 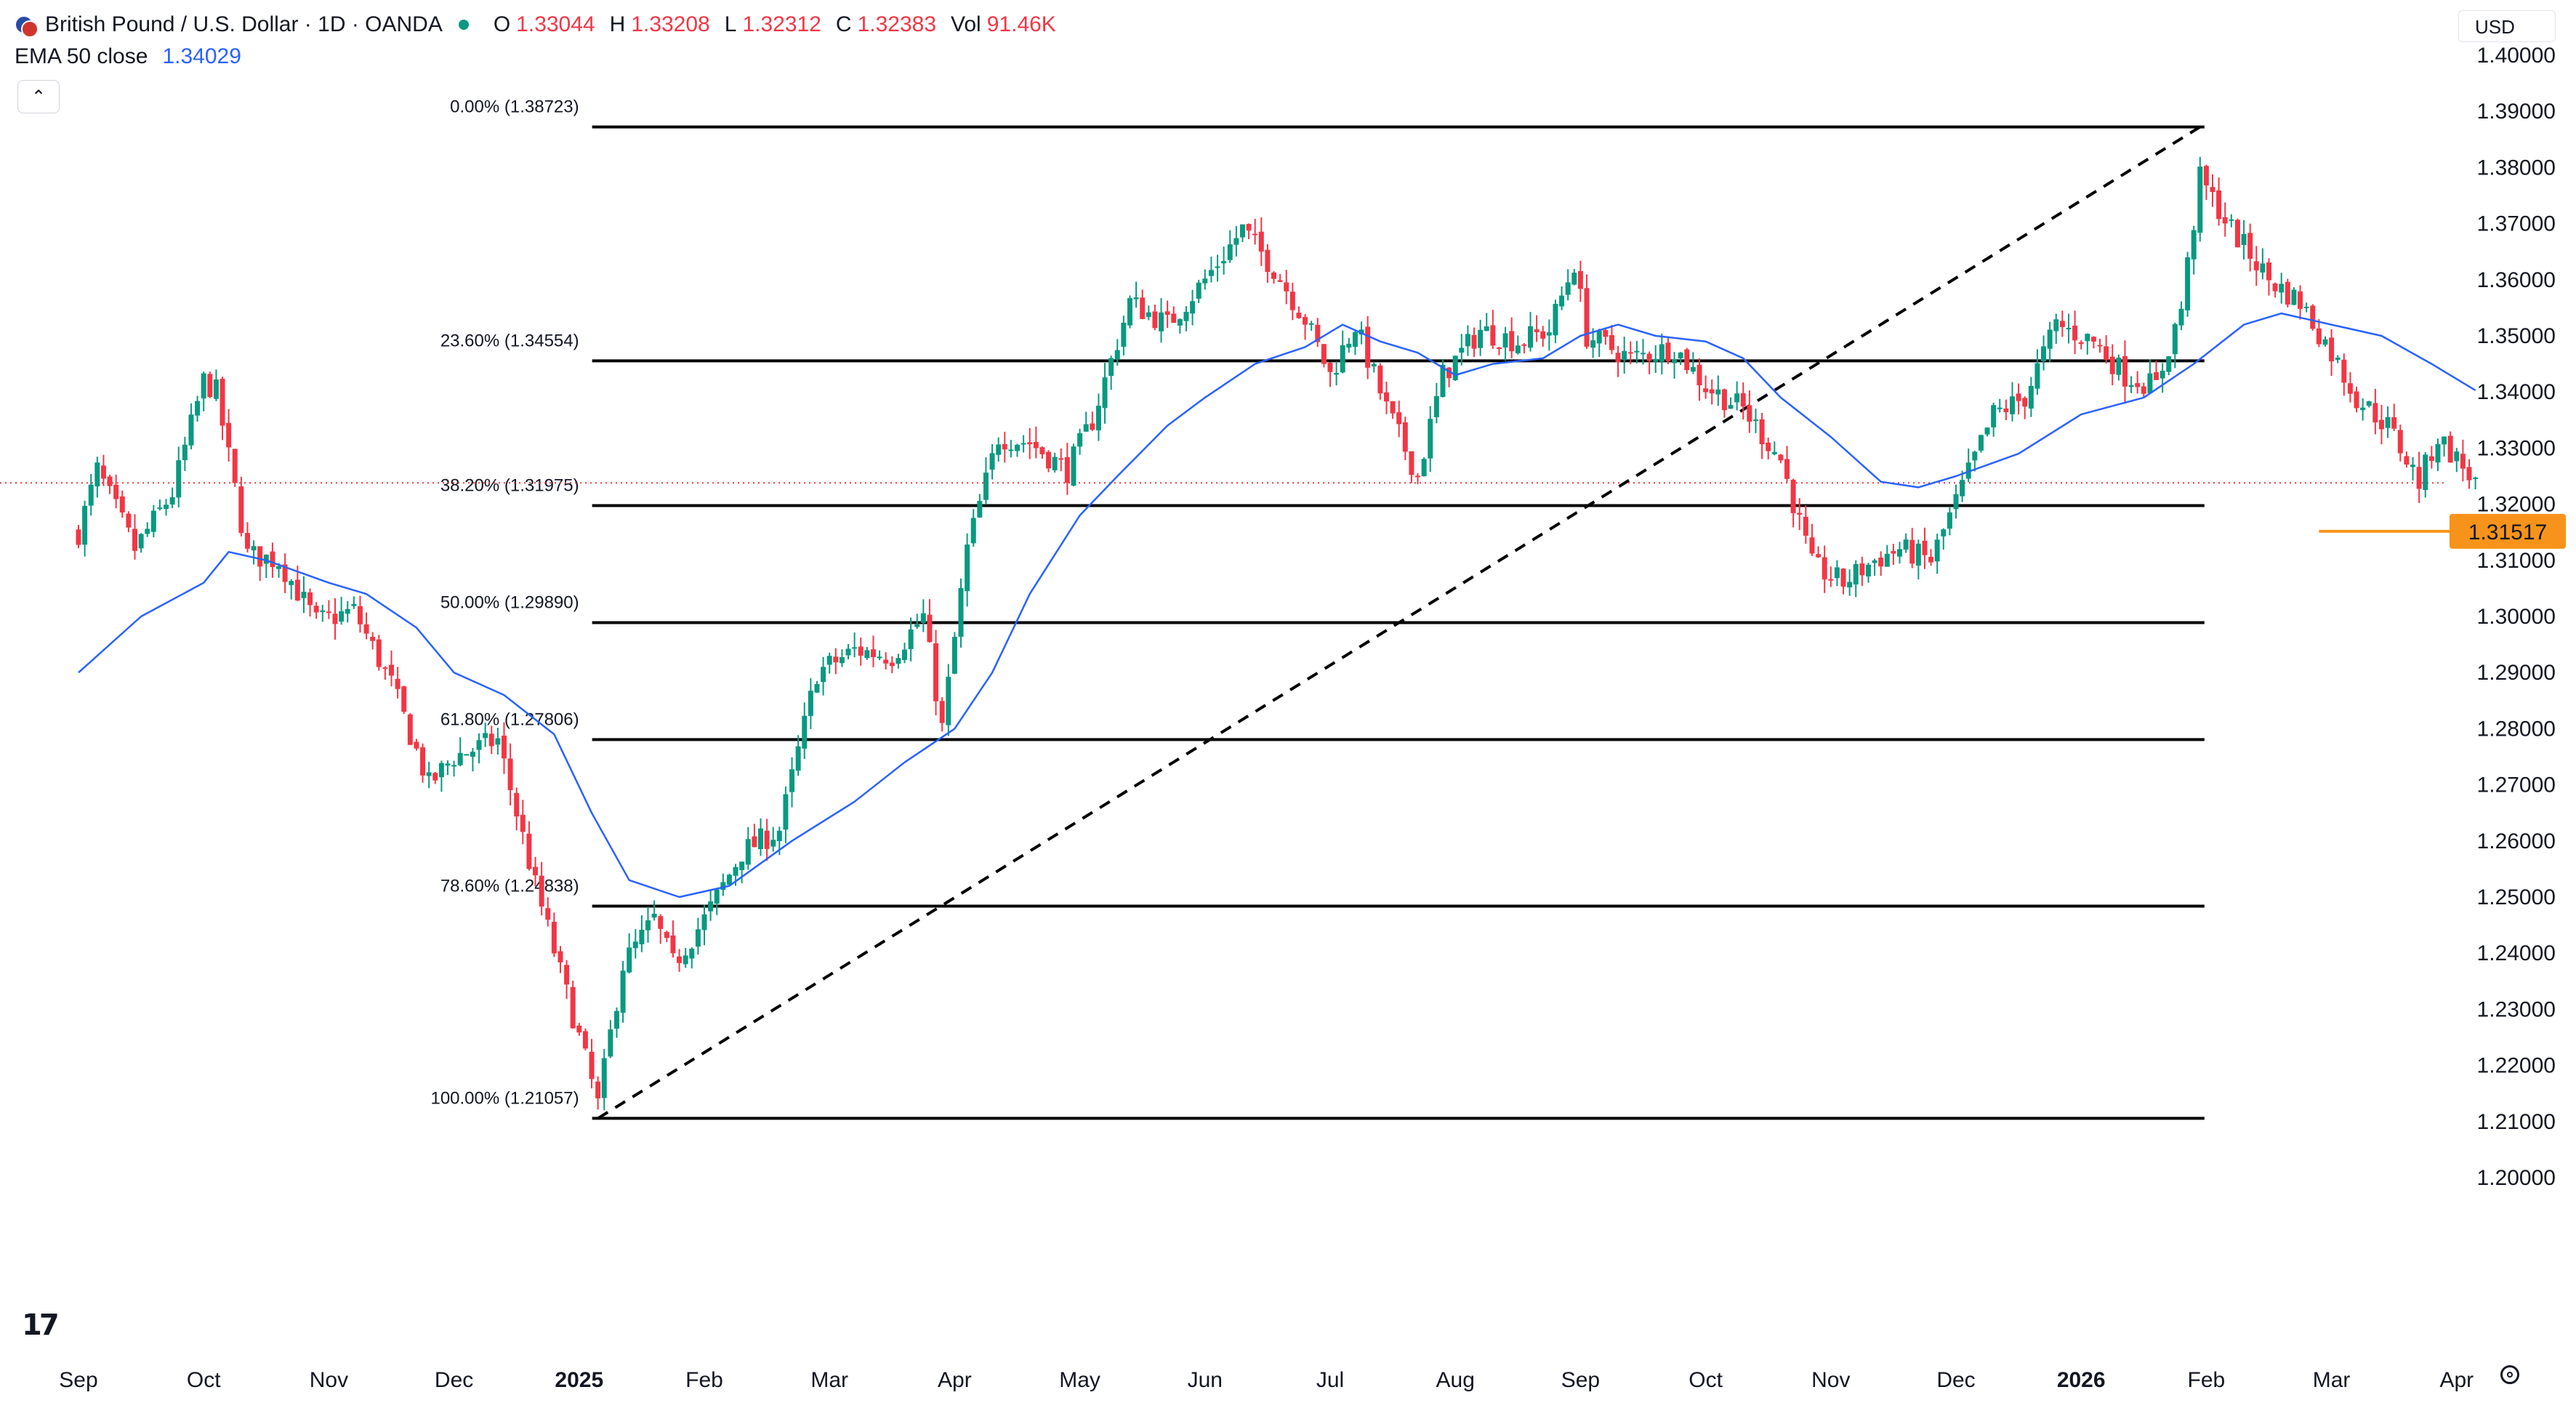 What do you see at coordinates (244, 24) in the screenshot?
I see `symbol-title: British Pound / U.S. Dollar · 1D · OANDA` at bounding box center [244, 24].